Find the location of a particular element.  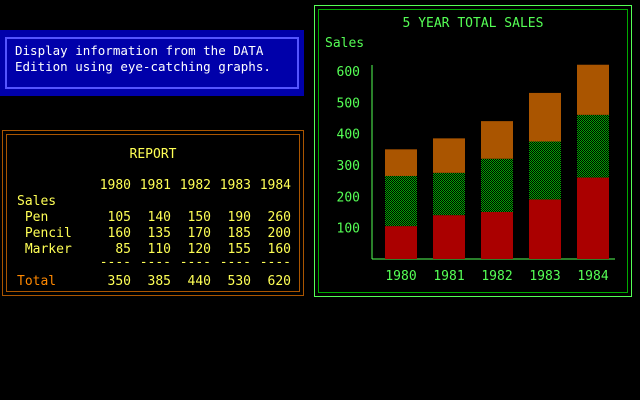

info-line-1: Display information from the DATA is located at coordinates (139, 50).